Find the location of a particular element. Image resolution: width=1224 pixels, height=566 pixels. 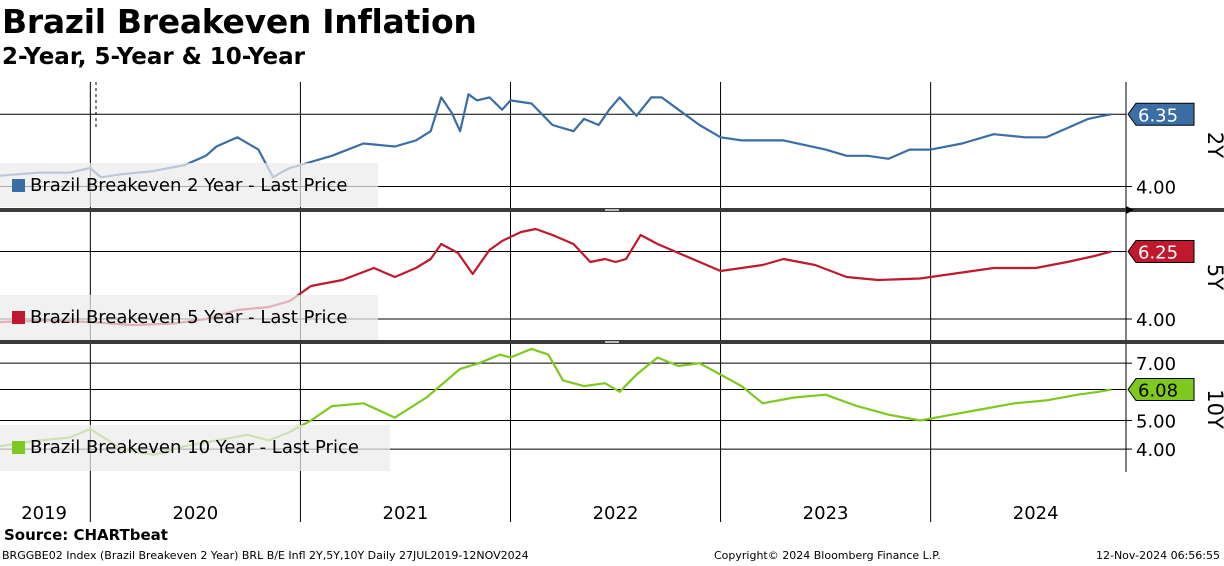

x-year-label: 2021 is located at coordinates (406, 513).